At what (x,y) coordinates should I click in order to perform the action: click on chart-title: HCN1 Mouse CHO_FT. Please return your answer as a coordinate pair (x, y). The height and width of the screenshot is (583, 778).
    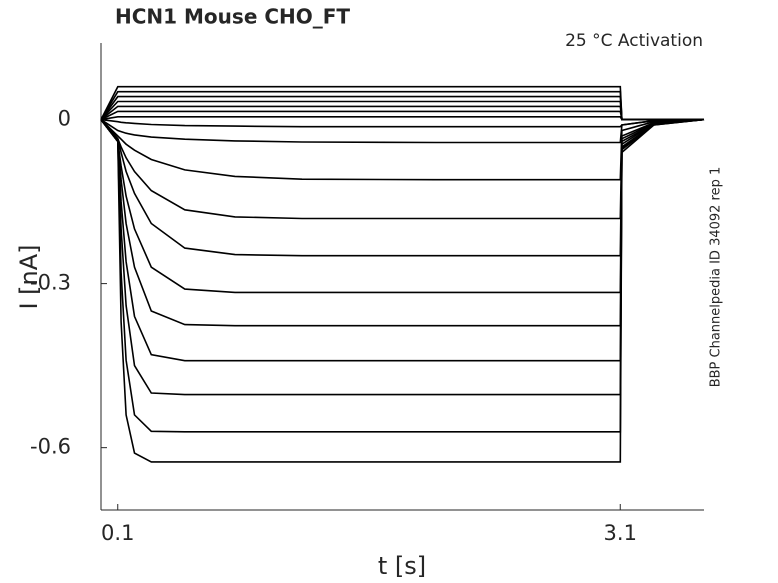
    Looking at the image, I should click on (232, 17).